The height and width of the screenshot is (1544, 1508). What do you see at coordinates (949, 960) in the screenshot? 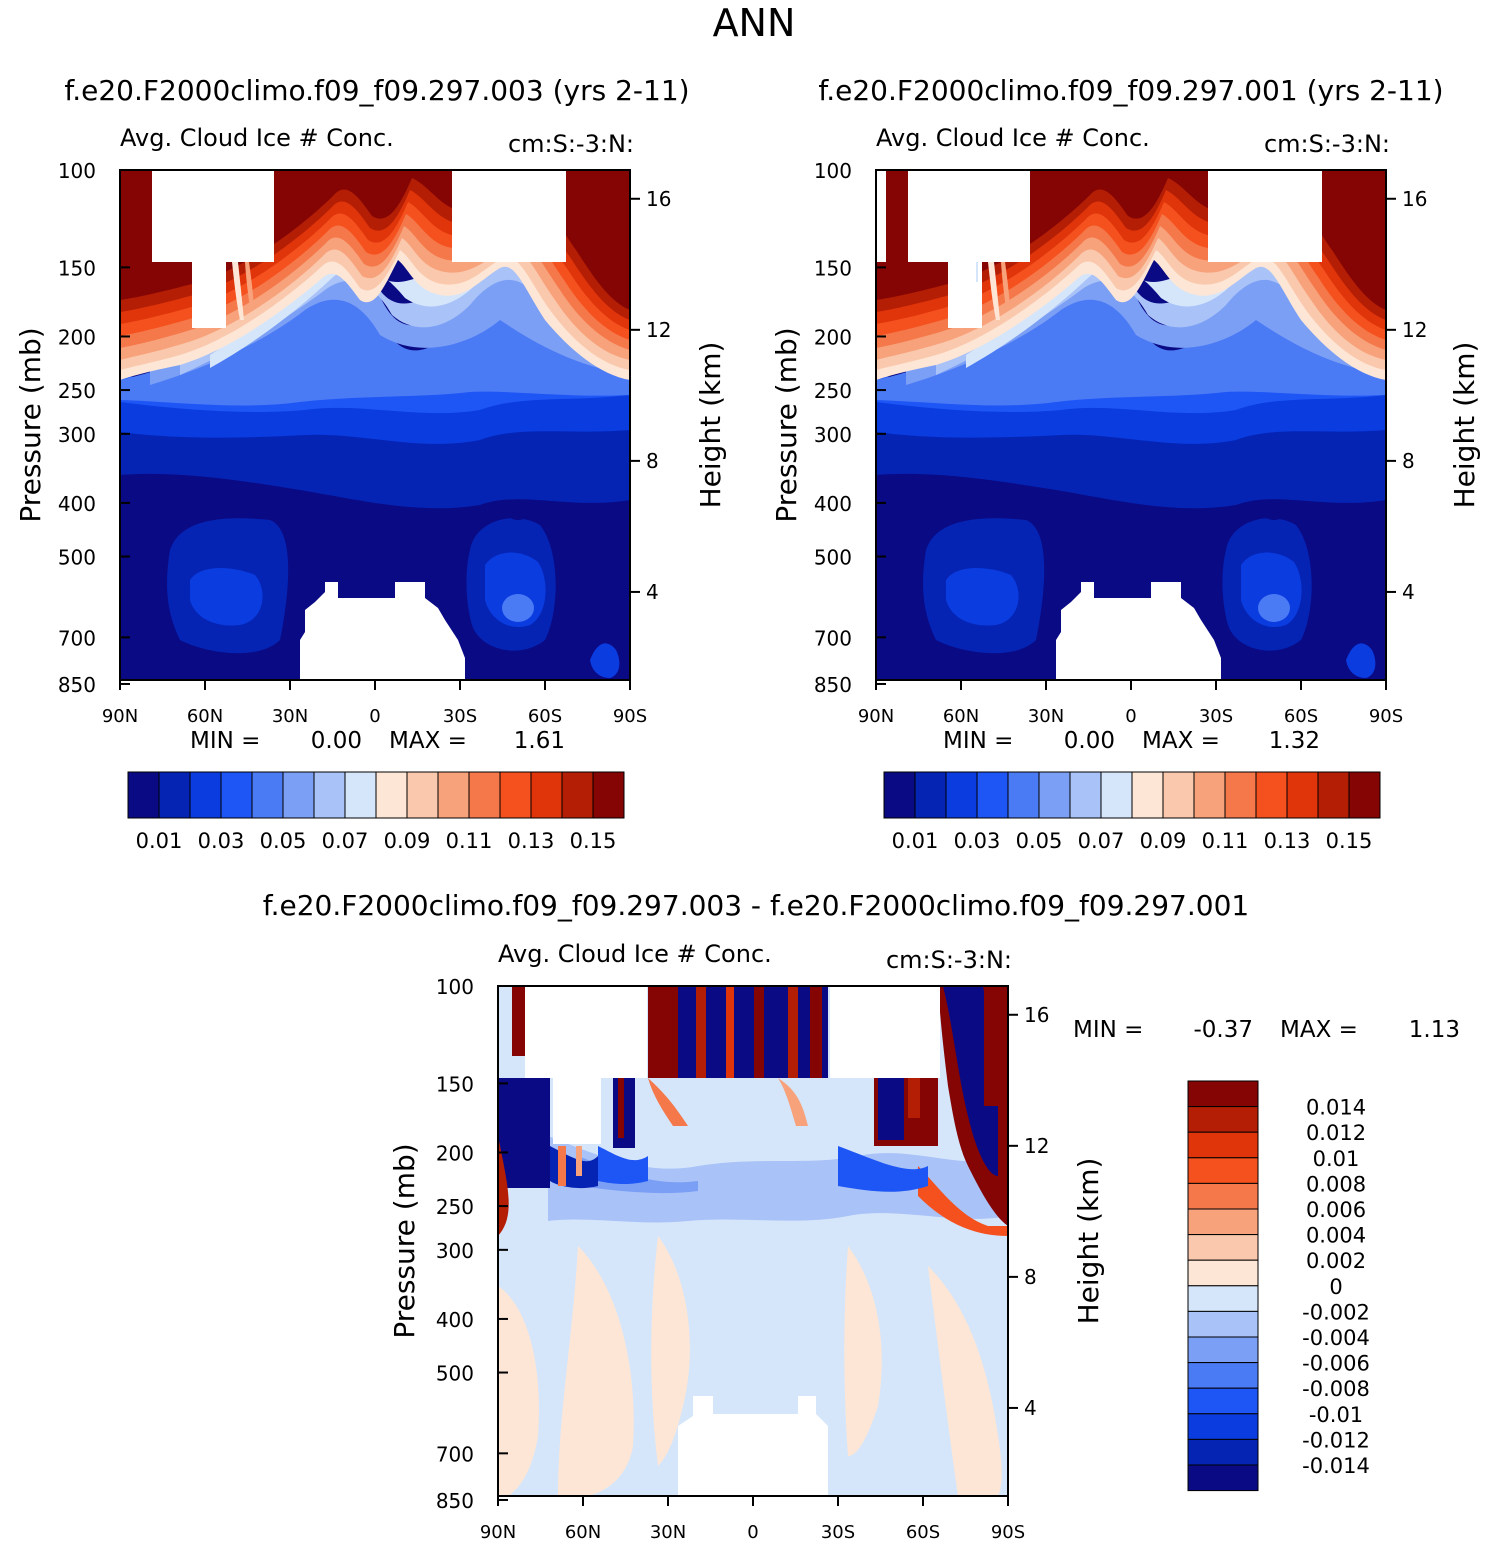
I see `panel-difference-units: cm:S:-3:N:` at bounding box center [949, 960].